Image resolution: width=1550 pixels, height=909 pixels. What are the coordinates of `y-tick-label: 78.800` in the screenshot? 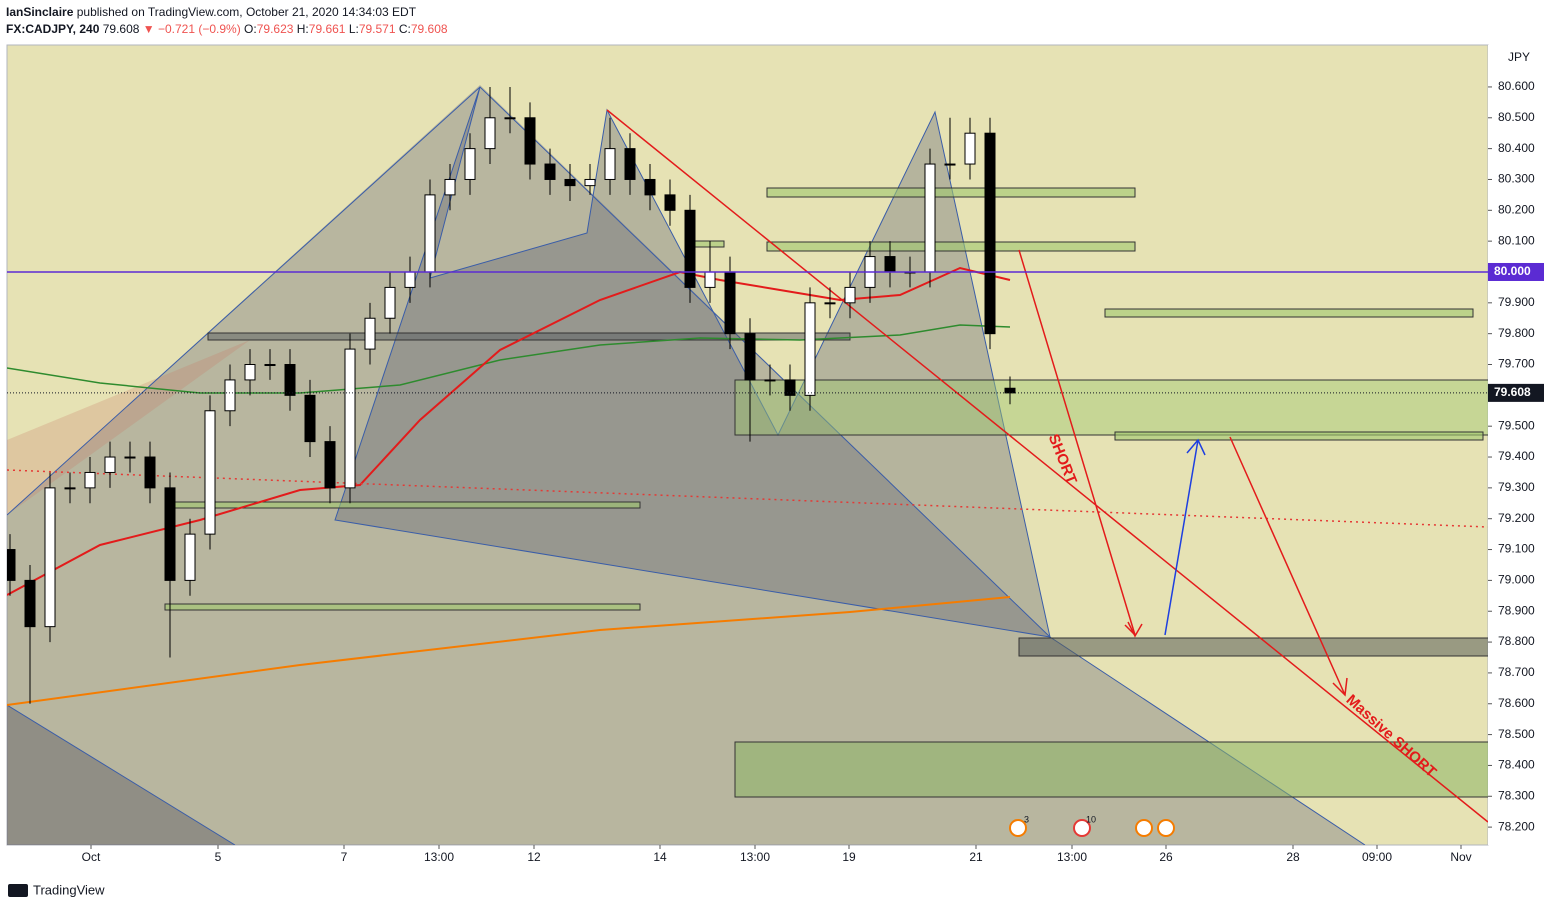 It's located at (1516, 641).